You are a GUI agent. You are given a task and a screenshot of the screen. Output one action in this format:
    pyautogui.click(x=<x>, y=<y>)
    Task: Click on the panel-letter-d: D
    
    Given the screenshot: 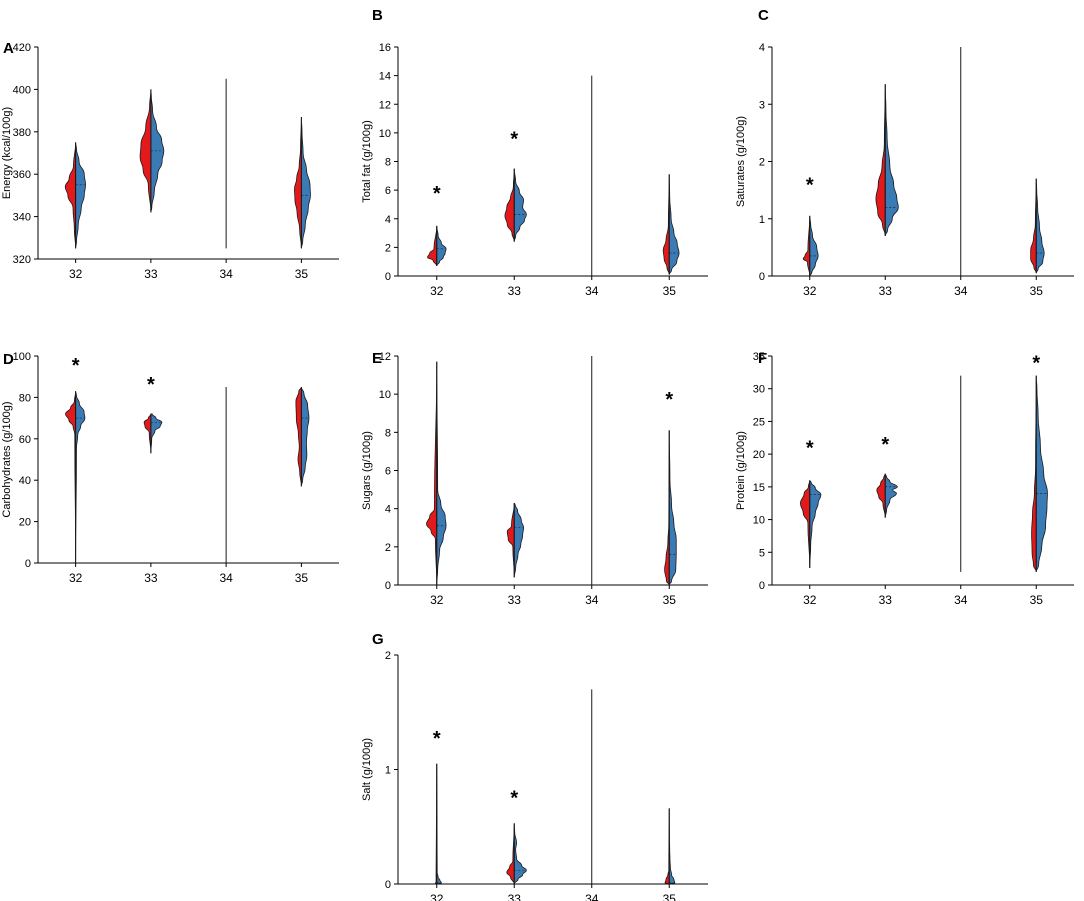 What is the action you would take?
    pyautogui.click(x=8, y=359)
    